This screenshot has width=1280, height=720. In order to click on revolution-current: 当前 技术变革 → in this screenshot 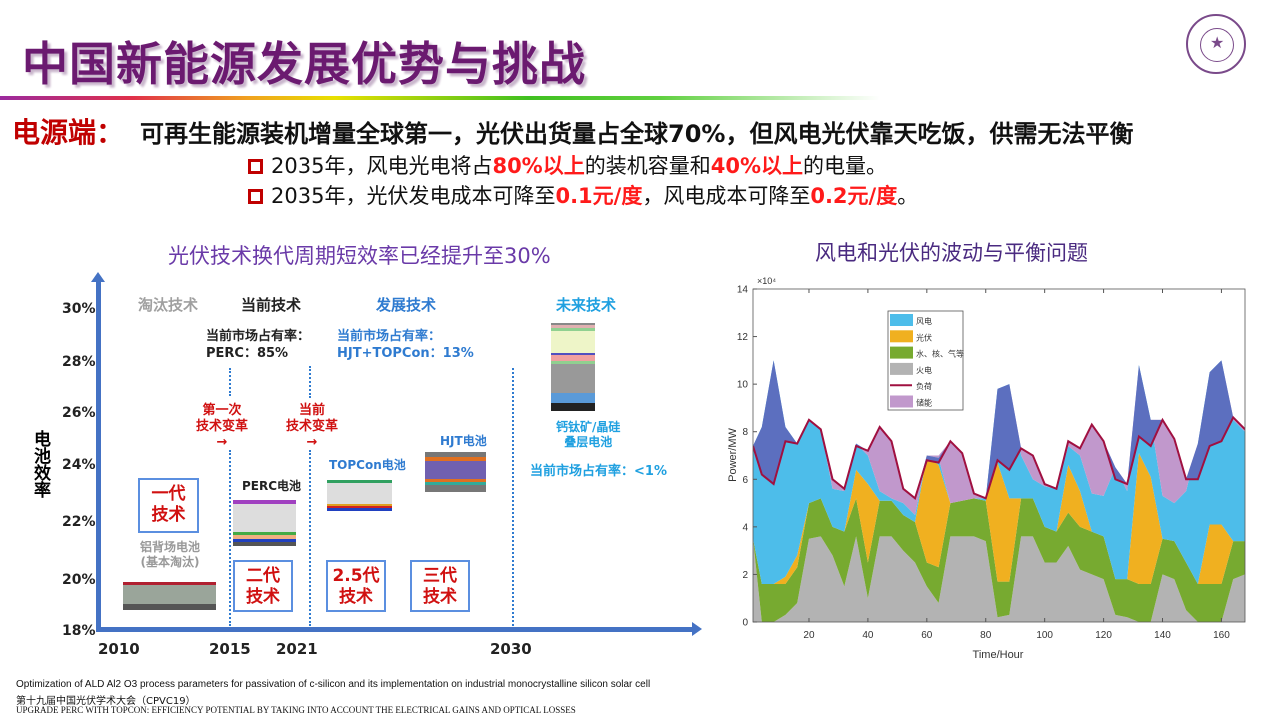, I will do `click(312, 426)`.